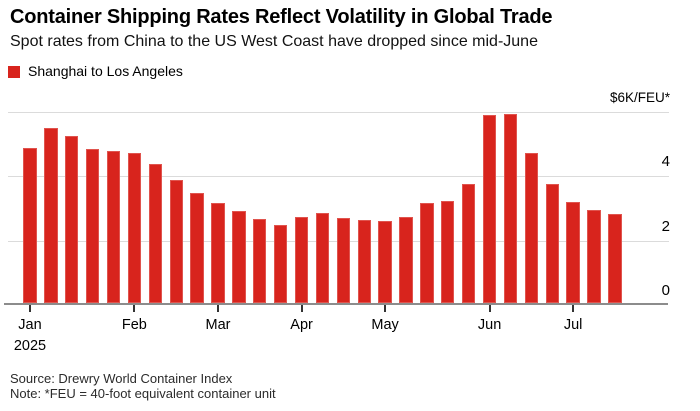  I want to click on y-axis-unit-label: $6K/FEU*, so click(639, 97).